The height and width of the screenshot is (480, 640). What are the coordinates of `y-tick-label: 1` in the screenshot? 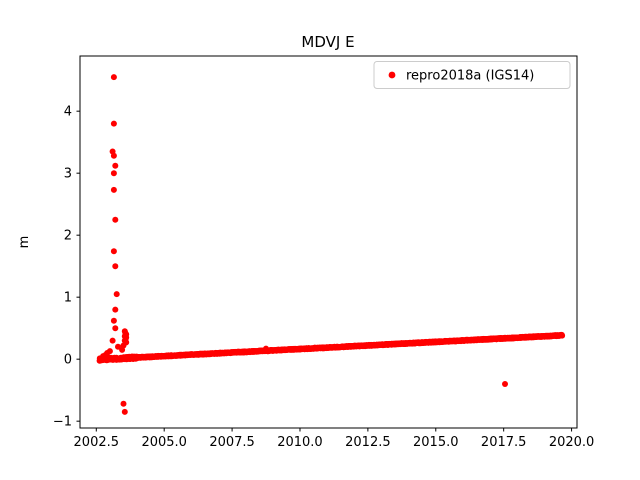 It's located at (68, 298).